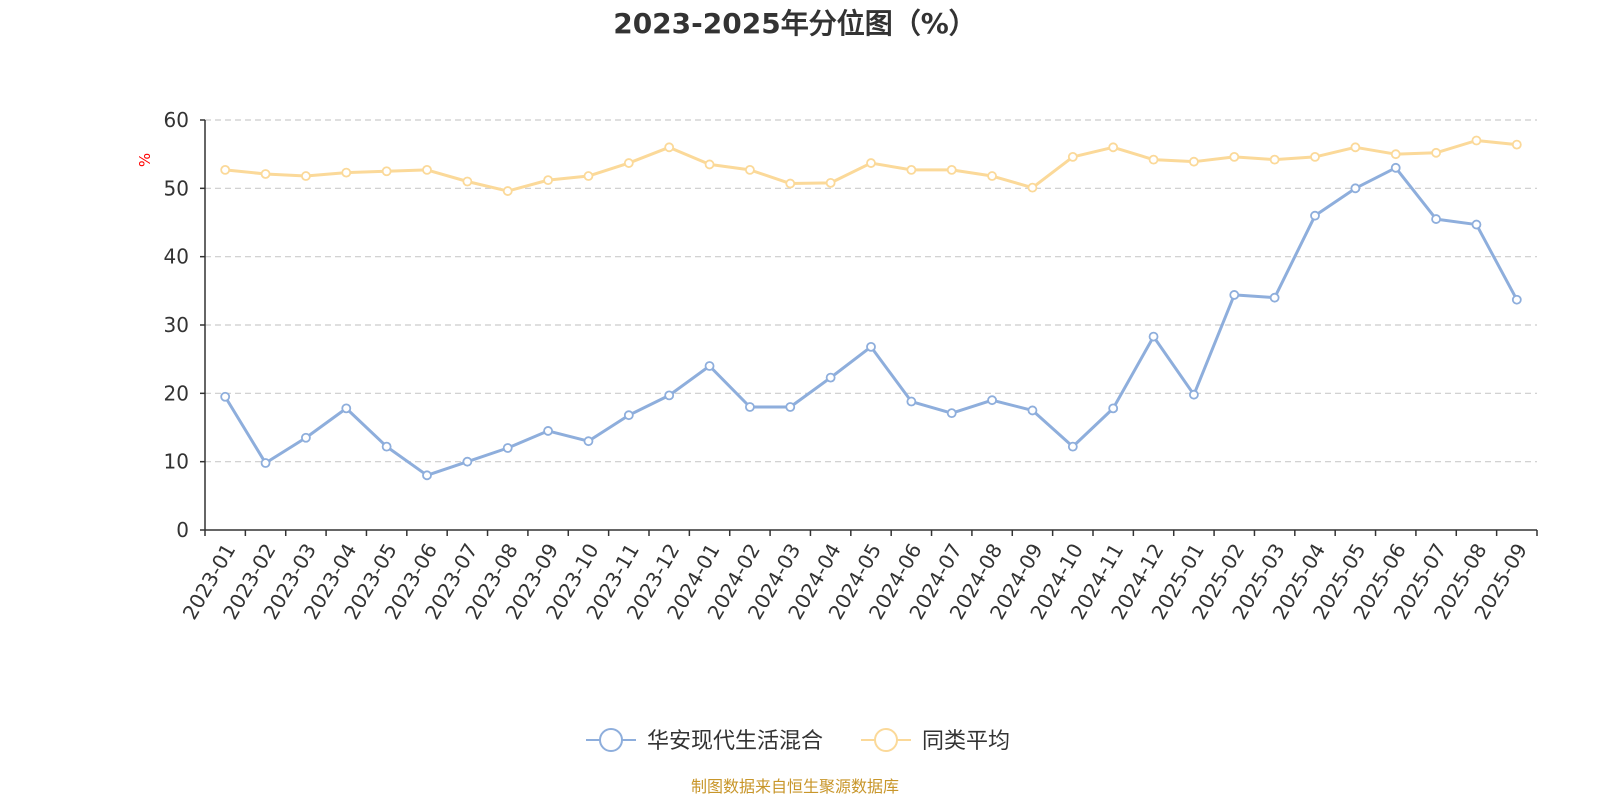 The height and width of the screenshot is (800, 1600). Describe the element at coordinates (176, 393) in the screenshot. I see `y-tick-label: 20` at that location.